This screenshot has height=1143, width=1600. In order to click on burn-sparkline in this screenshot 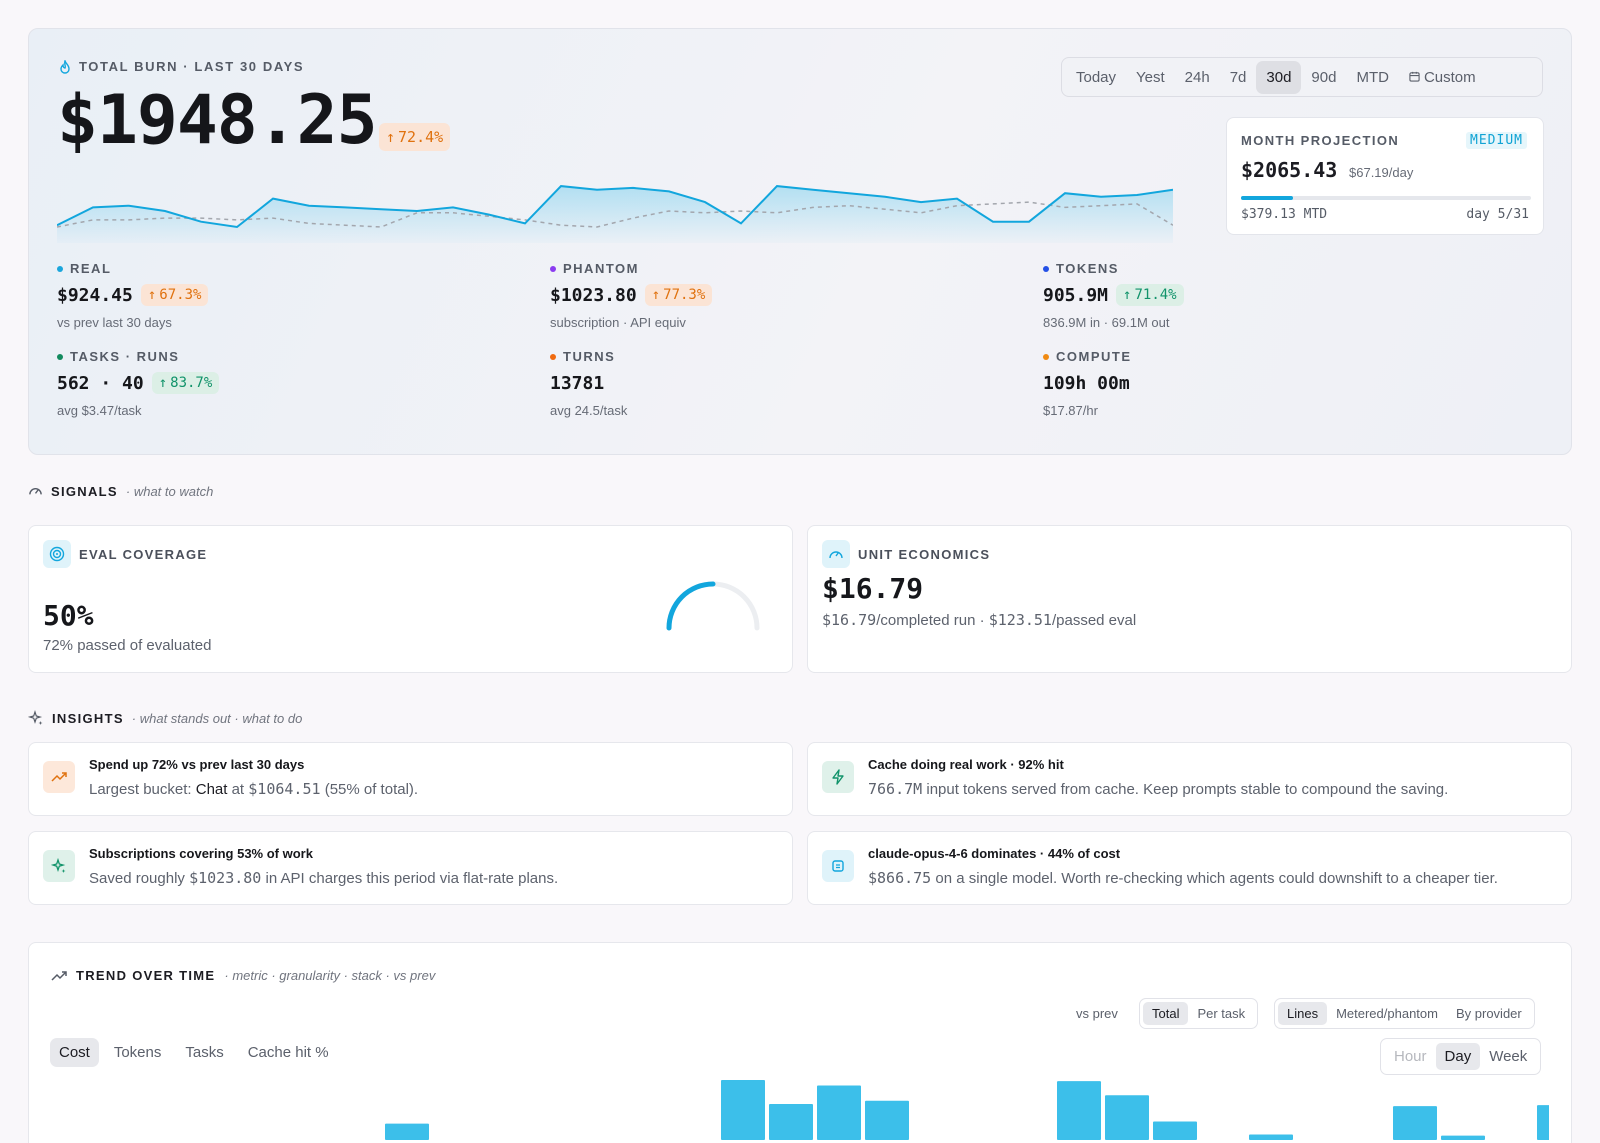, I will do `click(615, 214)`.